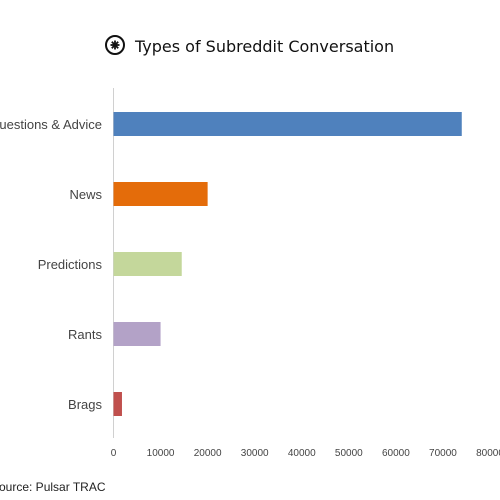 The height and width of the screenshot is (500, 500). I want to click on chart-title-group: Types of Subreddit Conversation, so click(249, 45).